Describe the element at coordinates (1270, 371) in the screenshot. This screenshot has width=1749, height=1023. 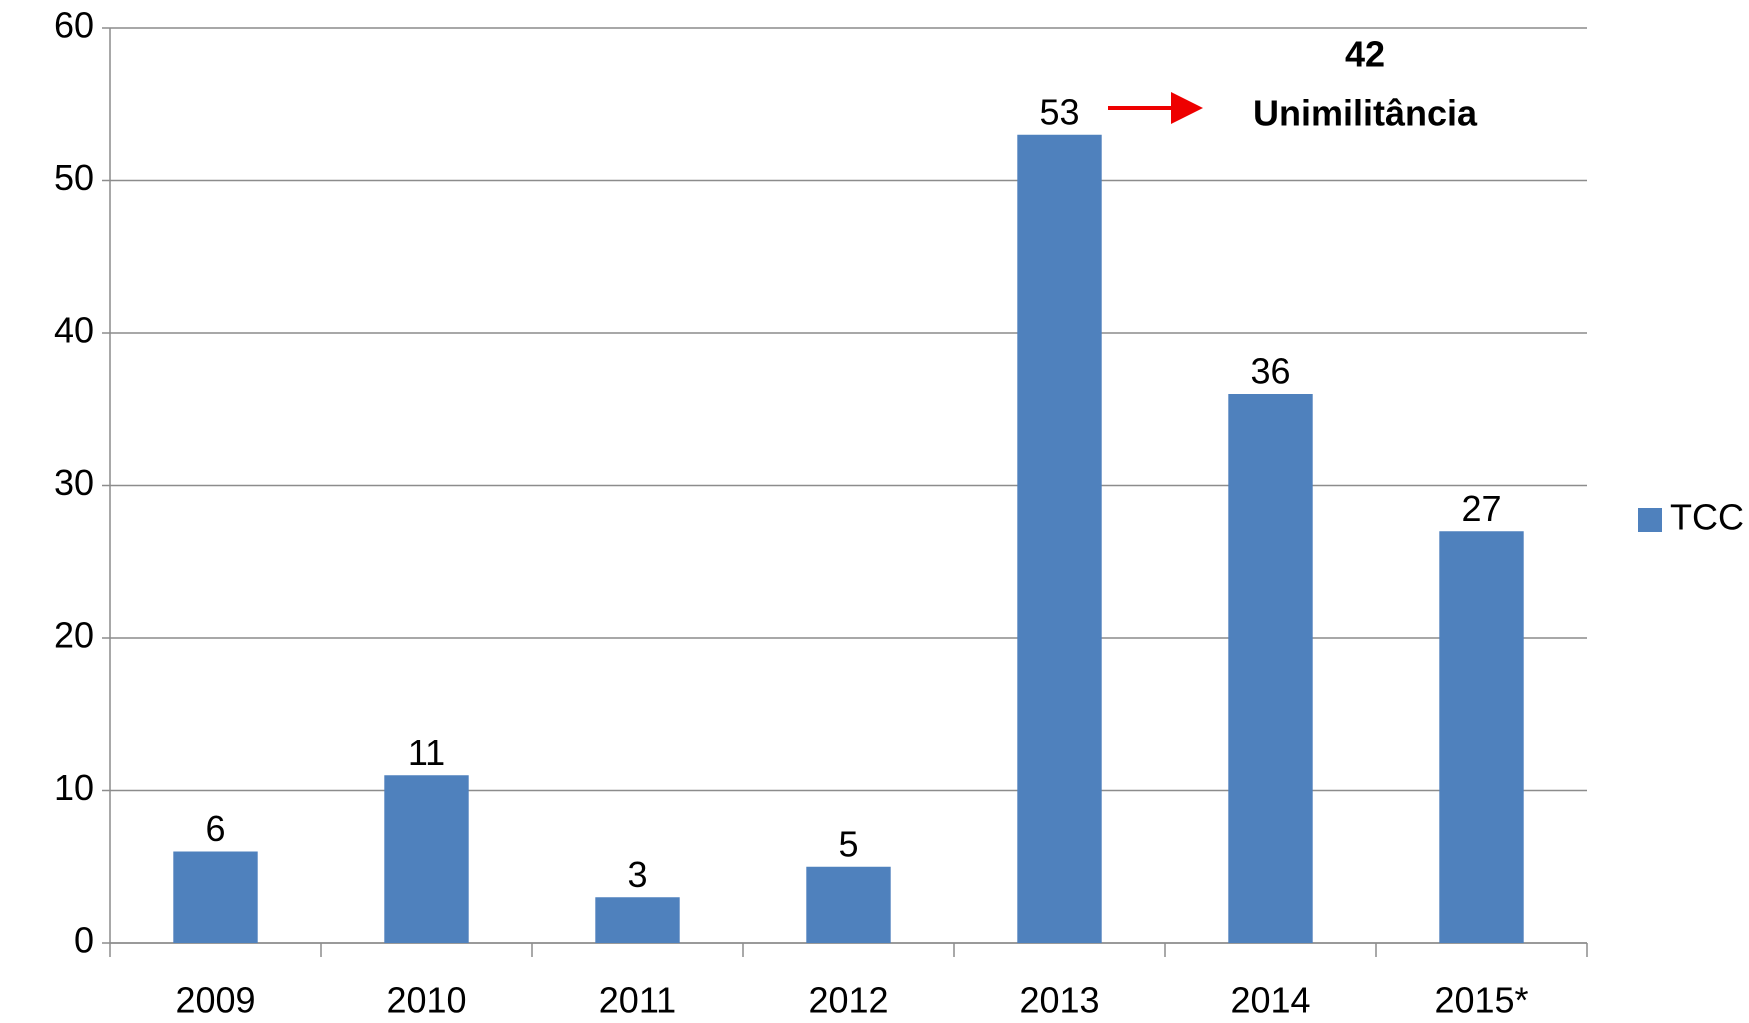
I see `data-label: 36` at that location.